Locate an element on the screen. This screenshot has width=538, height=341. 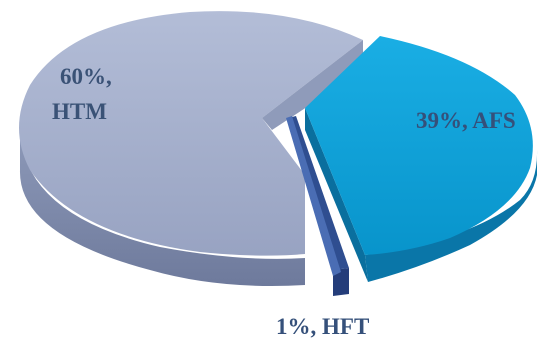
label-afs: 39%, AFS is located at coordinates (466, 120).